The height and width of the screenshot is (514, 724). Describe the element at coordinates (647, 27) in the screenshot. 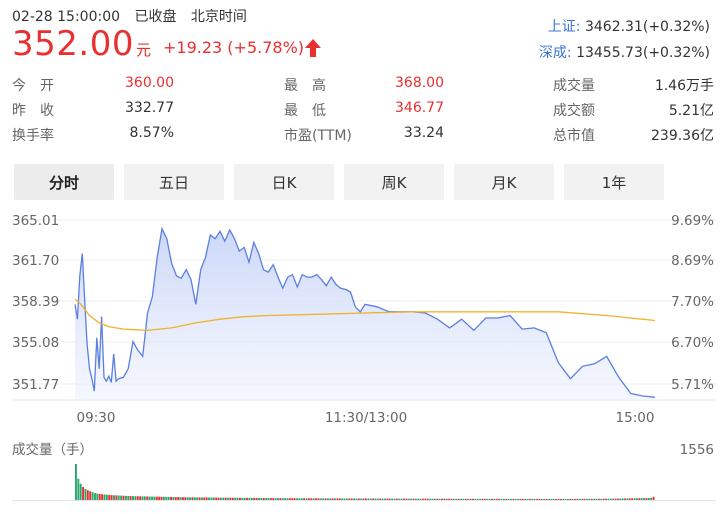

I see `index-value: 3462.31(+0.32%)` at that location.